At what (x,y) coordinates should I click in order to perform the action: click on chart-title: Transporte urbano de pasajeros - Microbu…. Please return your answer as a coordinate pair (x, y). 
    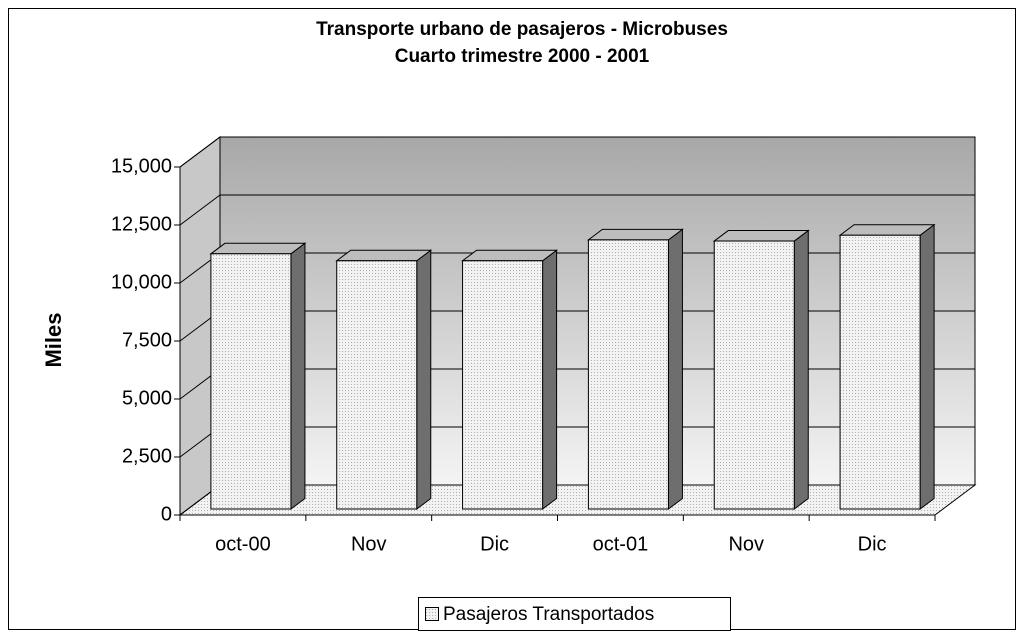
    Looking at the image, I should click on (522, 29).